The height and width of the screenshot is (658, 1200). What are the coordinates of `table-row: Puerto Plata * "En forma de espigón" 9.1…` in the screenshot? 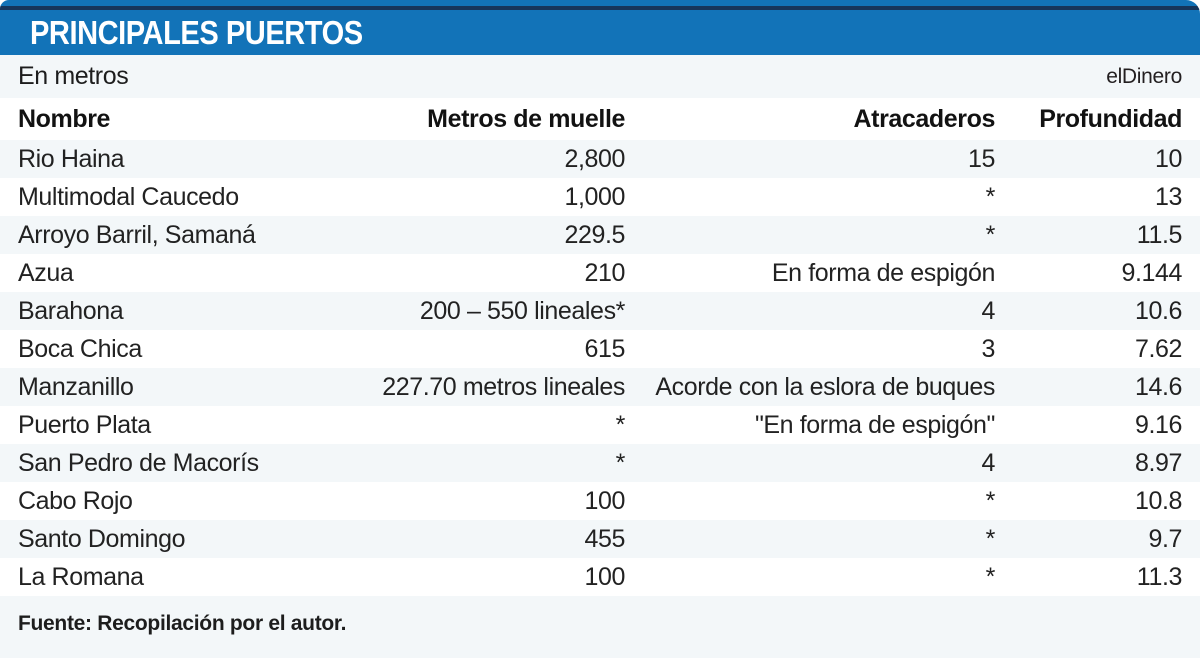 It's located at (600, 425).